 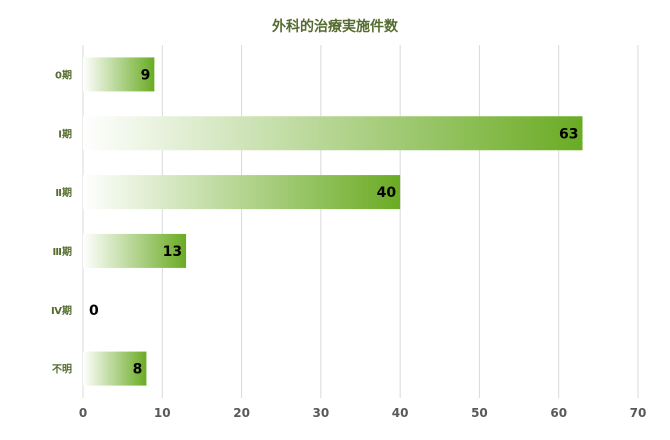 I want to click on x-tick-label: 70, so click(x=638, y=413).